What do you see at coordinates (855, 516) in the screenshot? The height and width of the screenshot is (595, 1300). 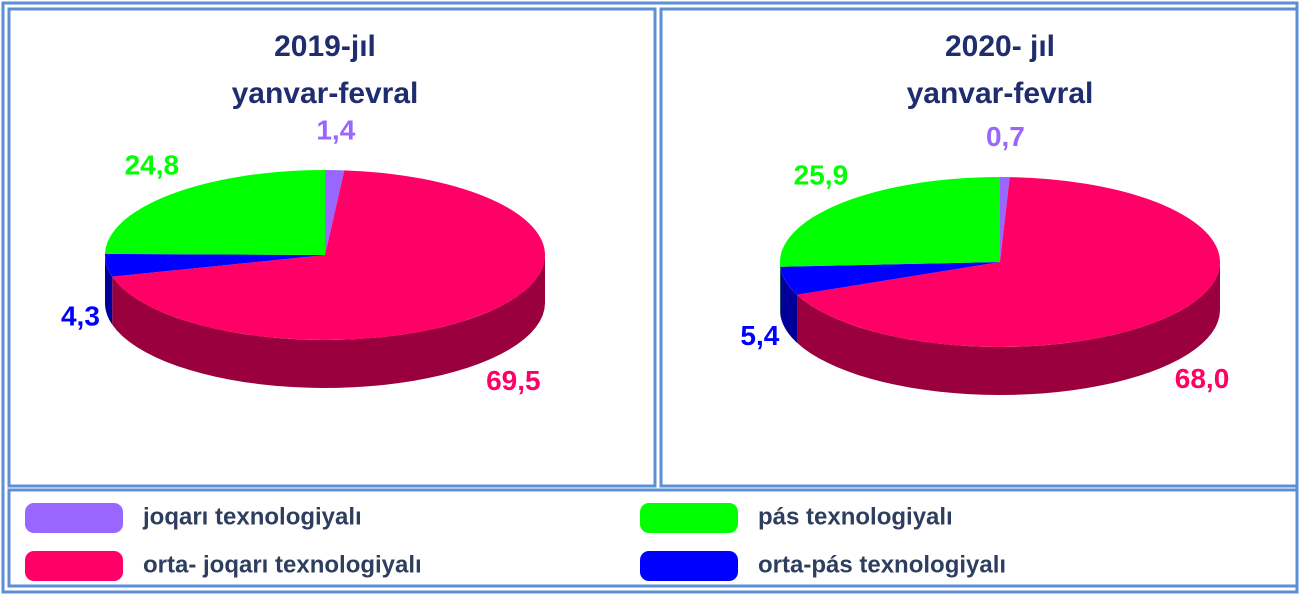 I see `legend-label: pás texnologiyalı` at bounding box center [855, 516].